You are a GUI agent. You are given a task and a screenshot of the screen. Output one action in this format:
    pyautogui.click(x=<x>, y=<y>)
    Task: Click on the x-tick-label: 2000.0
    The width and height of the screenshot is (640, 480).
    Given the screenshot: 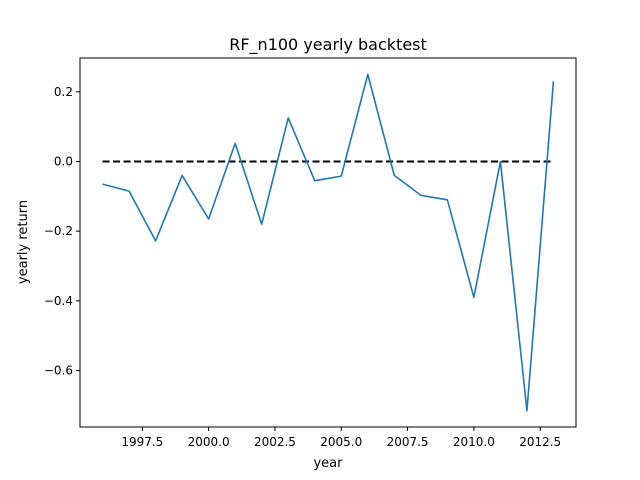 What is the action you would take?
    pyautogui.click(x=209, y=442)
    